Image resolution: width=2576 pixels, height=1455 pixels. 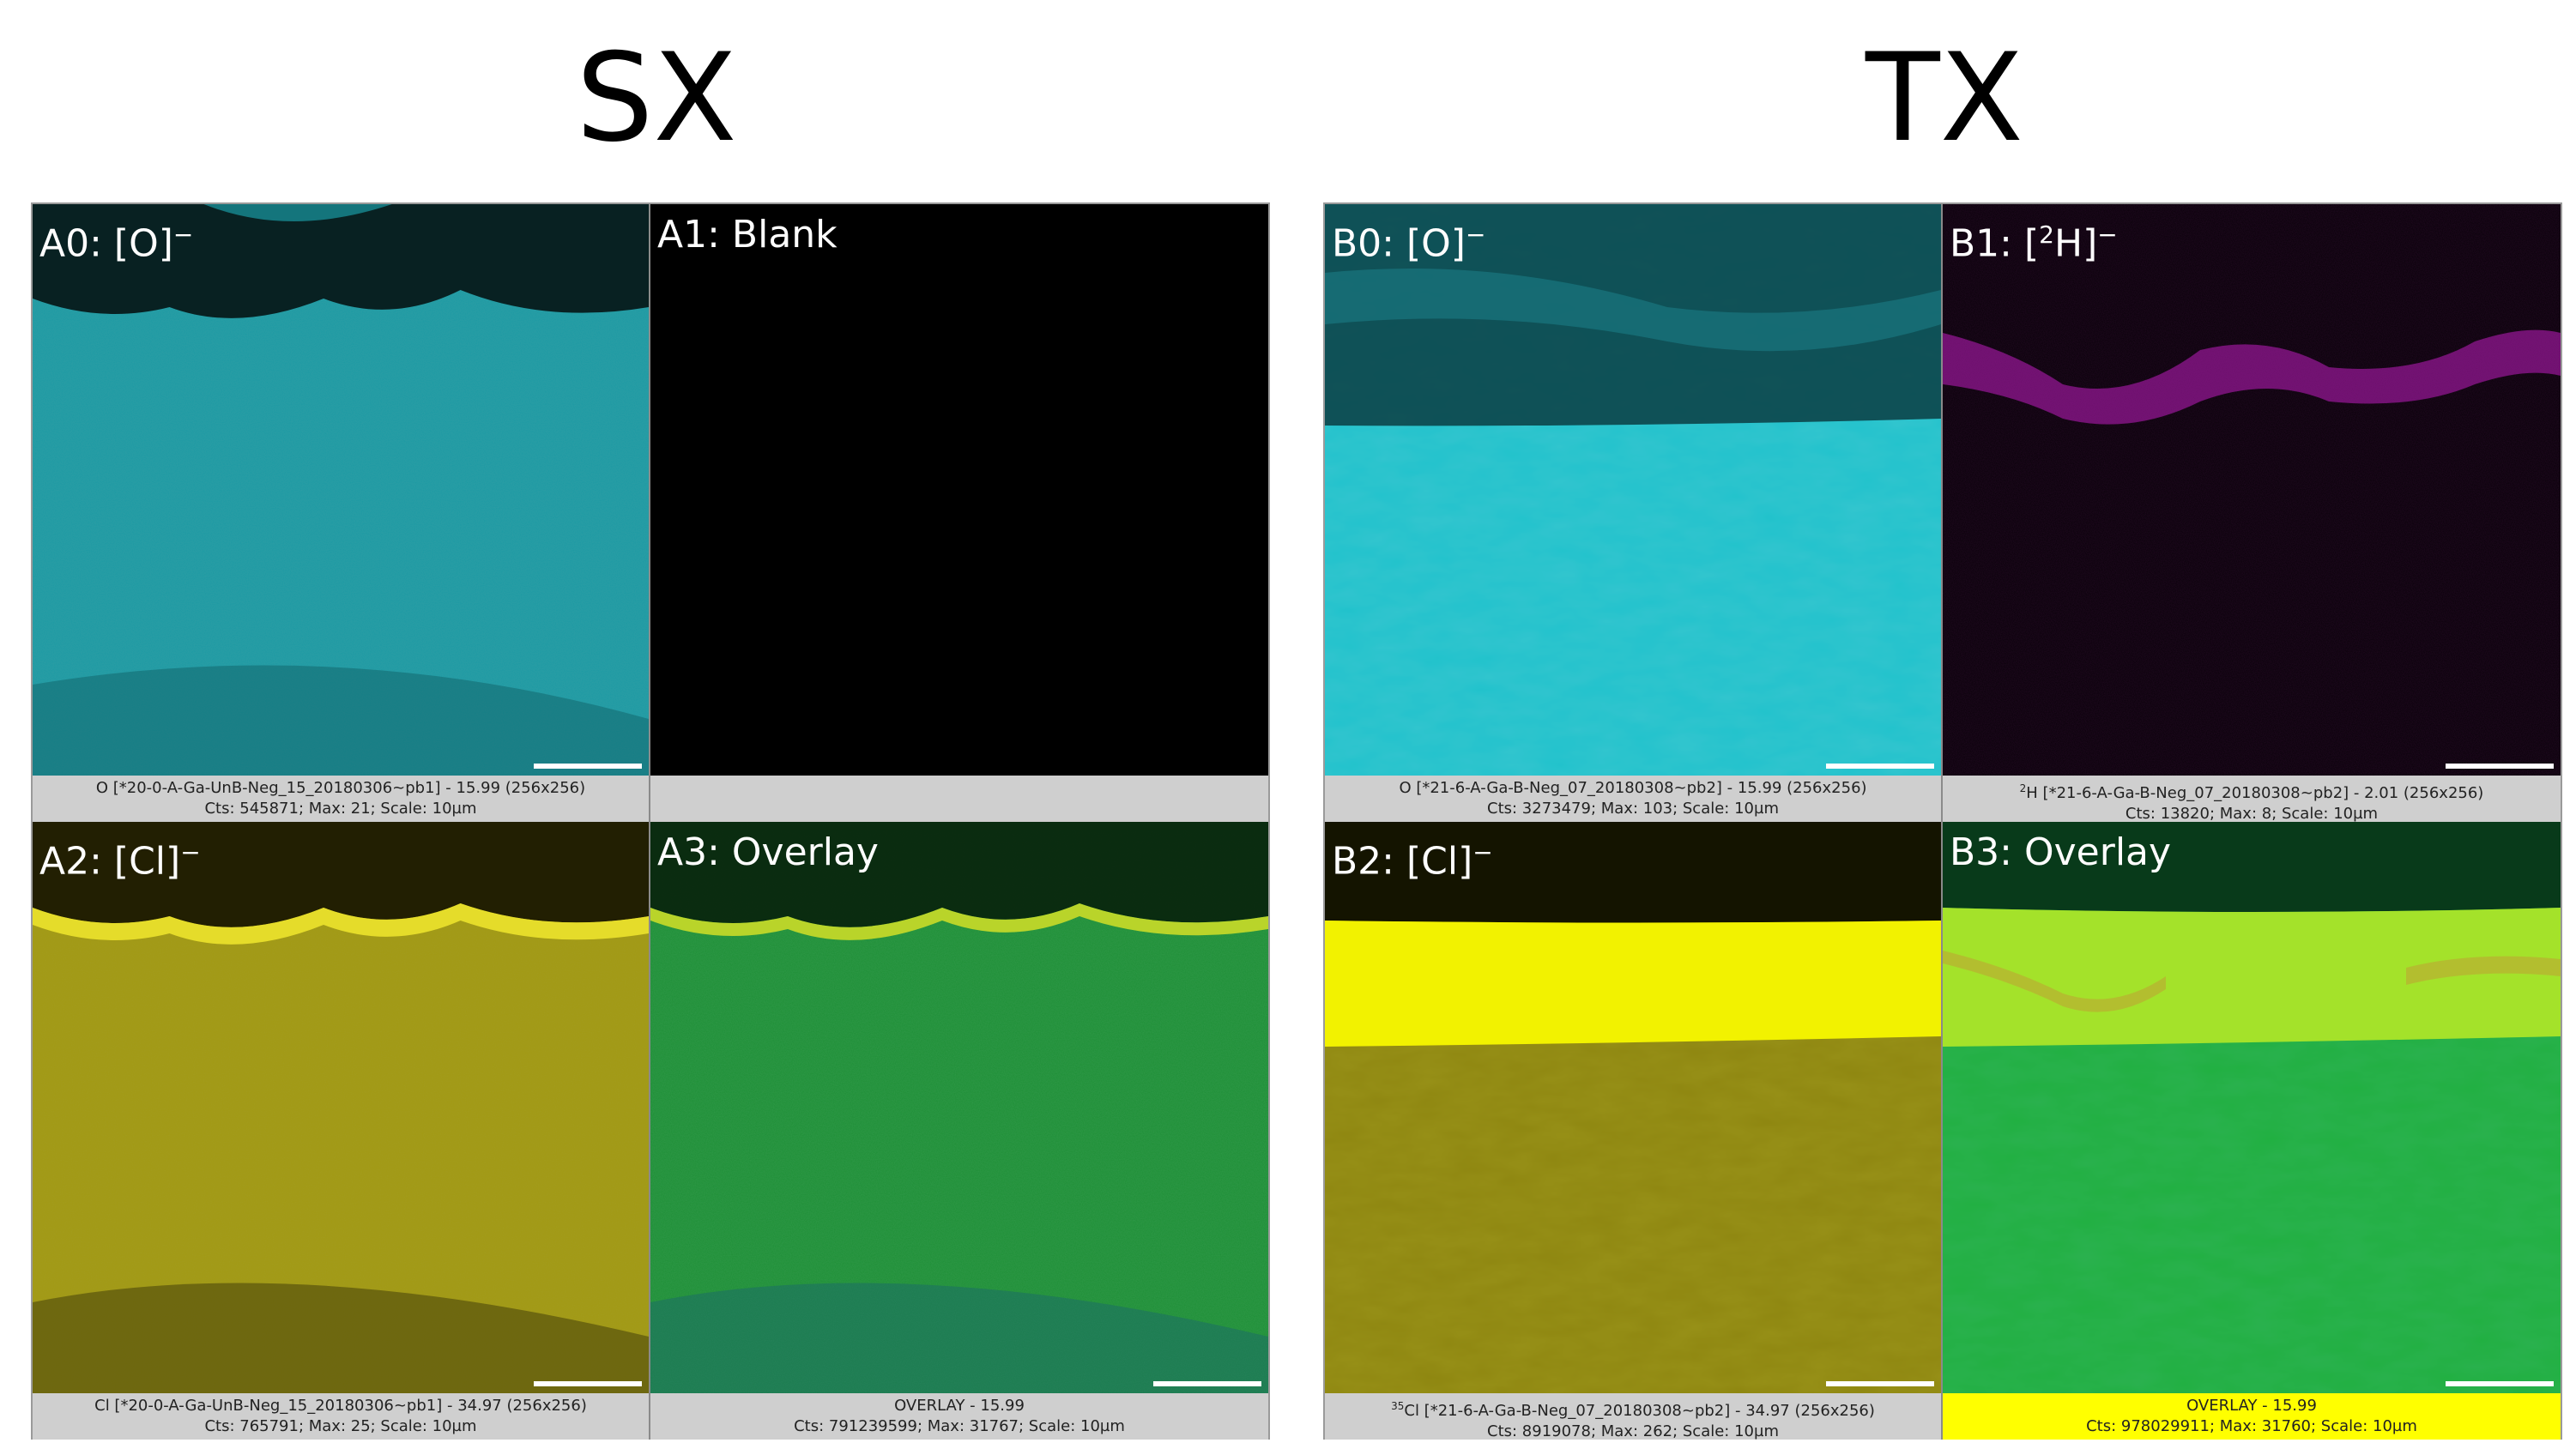 What do you see at coordinates (959, 799) in the screenshot?
I see `panel-a1-caption` at bounding box center [959, 799].